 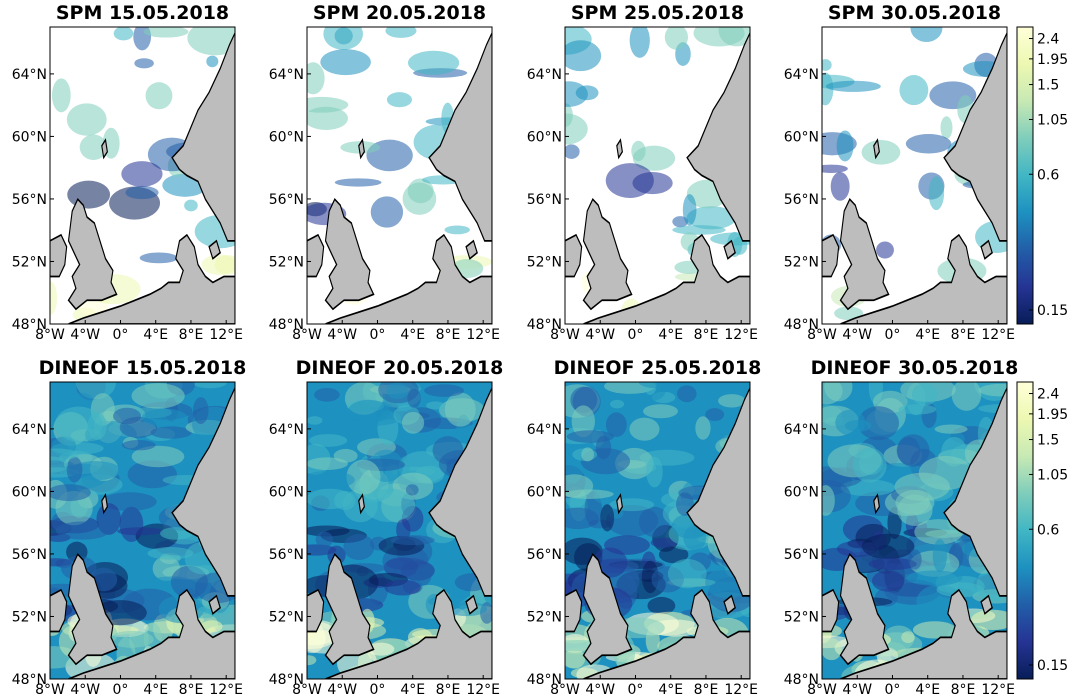 I want to click on colorbar-1: 0.15 0.6 1.05 1.5 1.95 2.4, so click(x=1042, y=175).